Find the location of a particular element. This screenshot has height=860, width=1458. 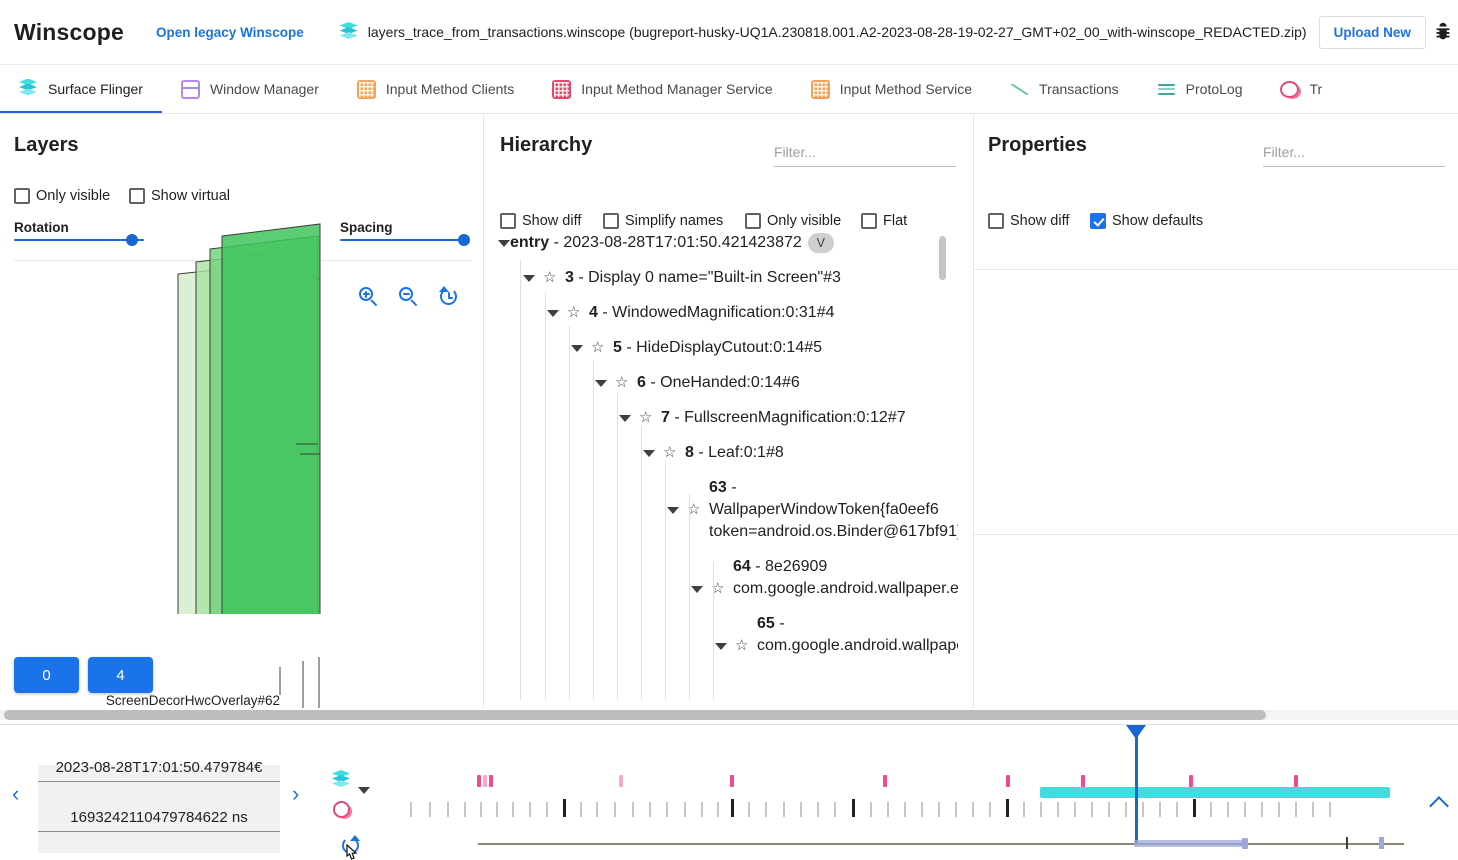

tab-transactions: Transactions is located at coordinates (1064, 89).